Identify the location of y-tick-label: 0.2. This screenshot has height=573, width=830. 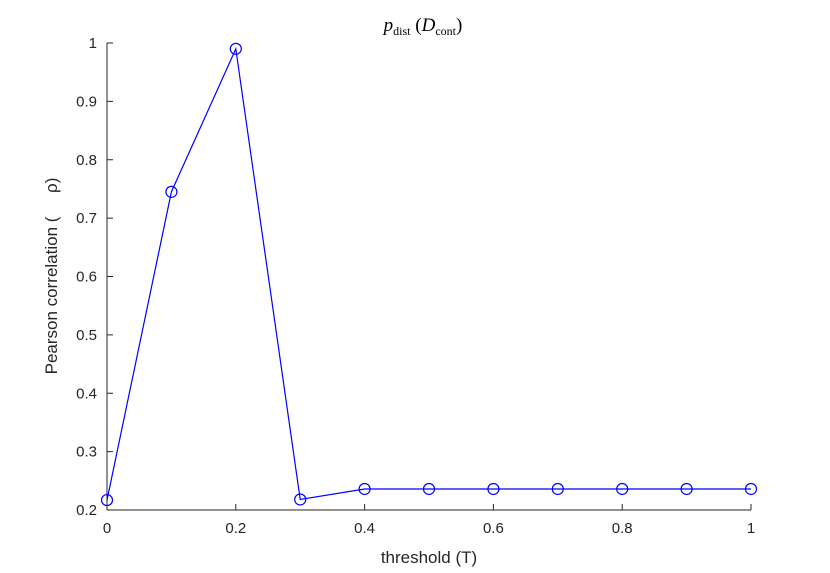
(86, 510).